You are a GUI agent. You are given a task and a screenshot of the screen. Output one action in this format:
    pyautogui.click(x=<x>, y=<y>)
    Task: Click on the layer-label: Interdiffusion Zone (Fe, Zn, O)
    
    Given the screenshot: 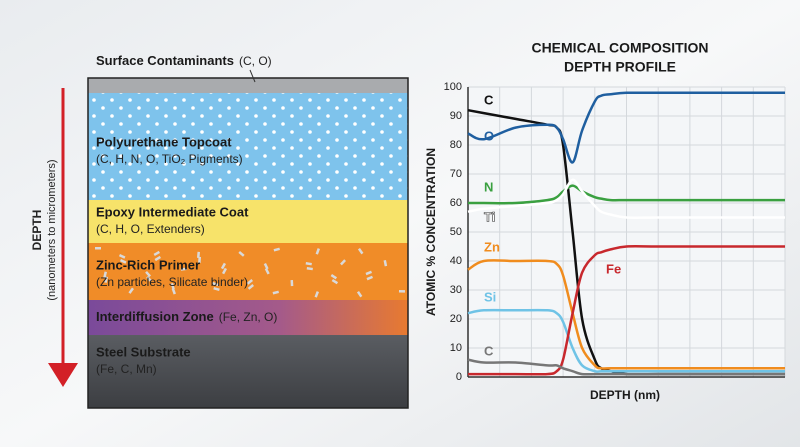 What is the action you would take?
    pyautogui.click(x=186, y=316)
    